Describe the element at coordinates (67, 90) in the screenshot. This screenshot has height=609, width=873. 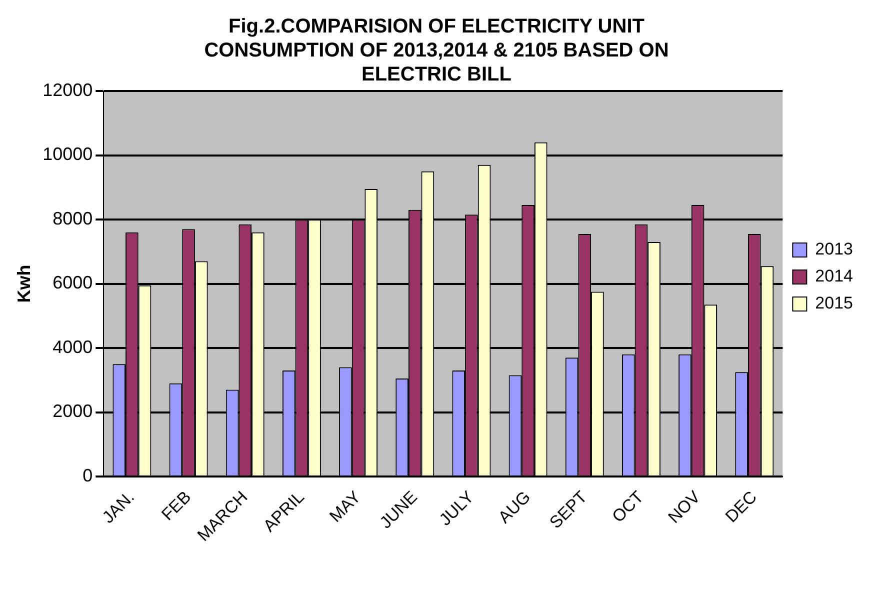
I see `y-tick-label: 12000` at that location.